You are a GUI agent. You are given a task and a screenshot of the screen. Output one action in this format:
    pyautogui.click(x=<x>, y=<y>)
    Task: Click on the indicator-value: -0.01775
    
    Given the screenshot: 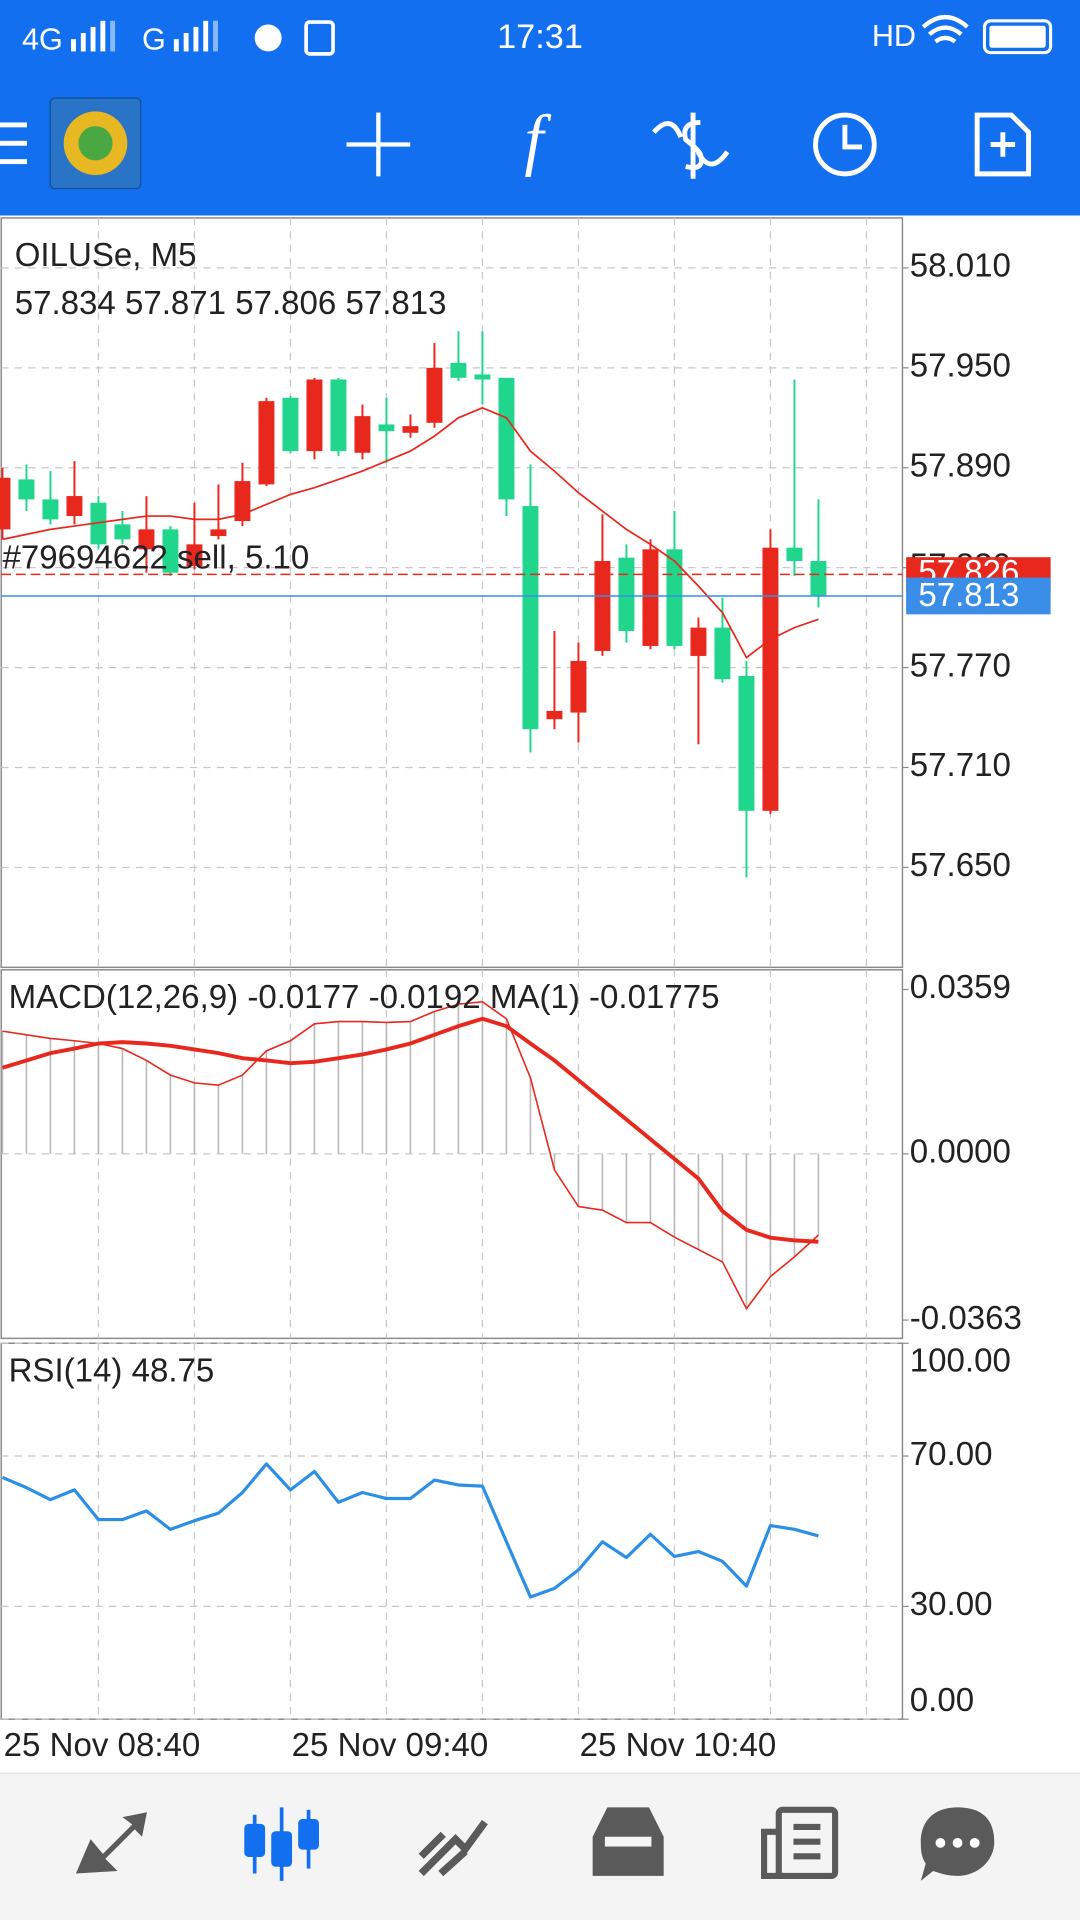 What is the action you would take?
    pyautogui.click(x=654, y=997)
    